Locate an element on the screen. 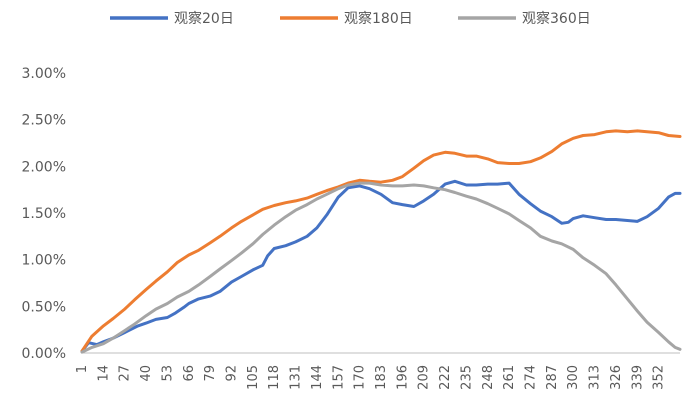 This screenshot has height=402, width=690. x-tick-label: 235 is located at coordinates (466, 377).